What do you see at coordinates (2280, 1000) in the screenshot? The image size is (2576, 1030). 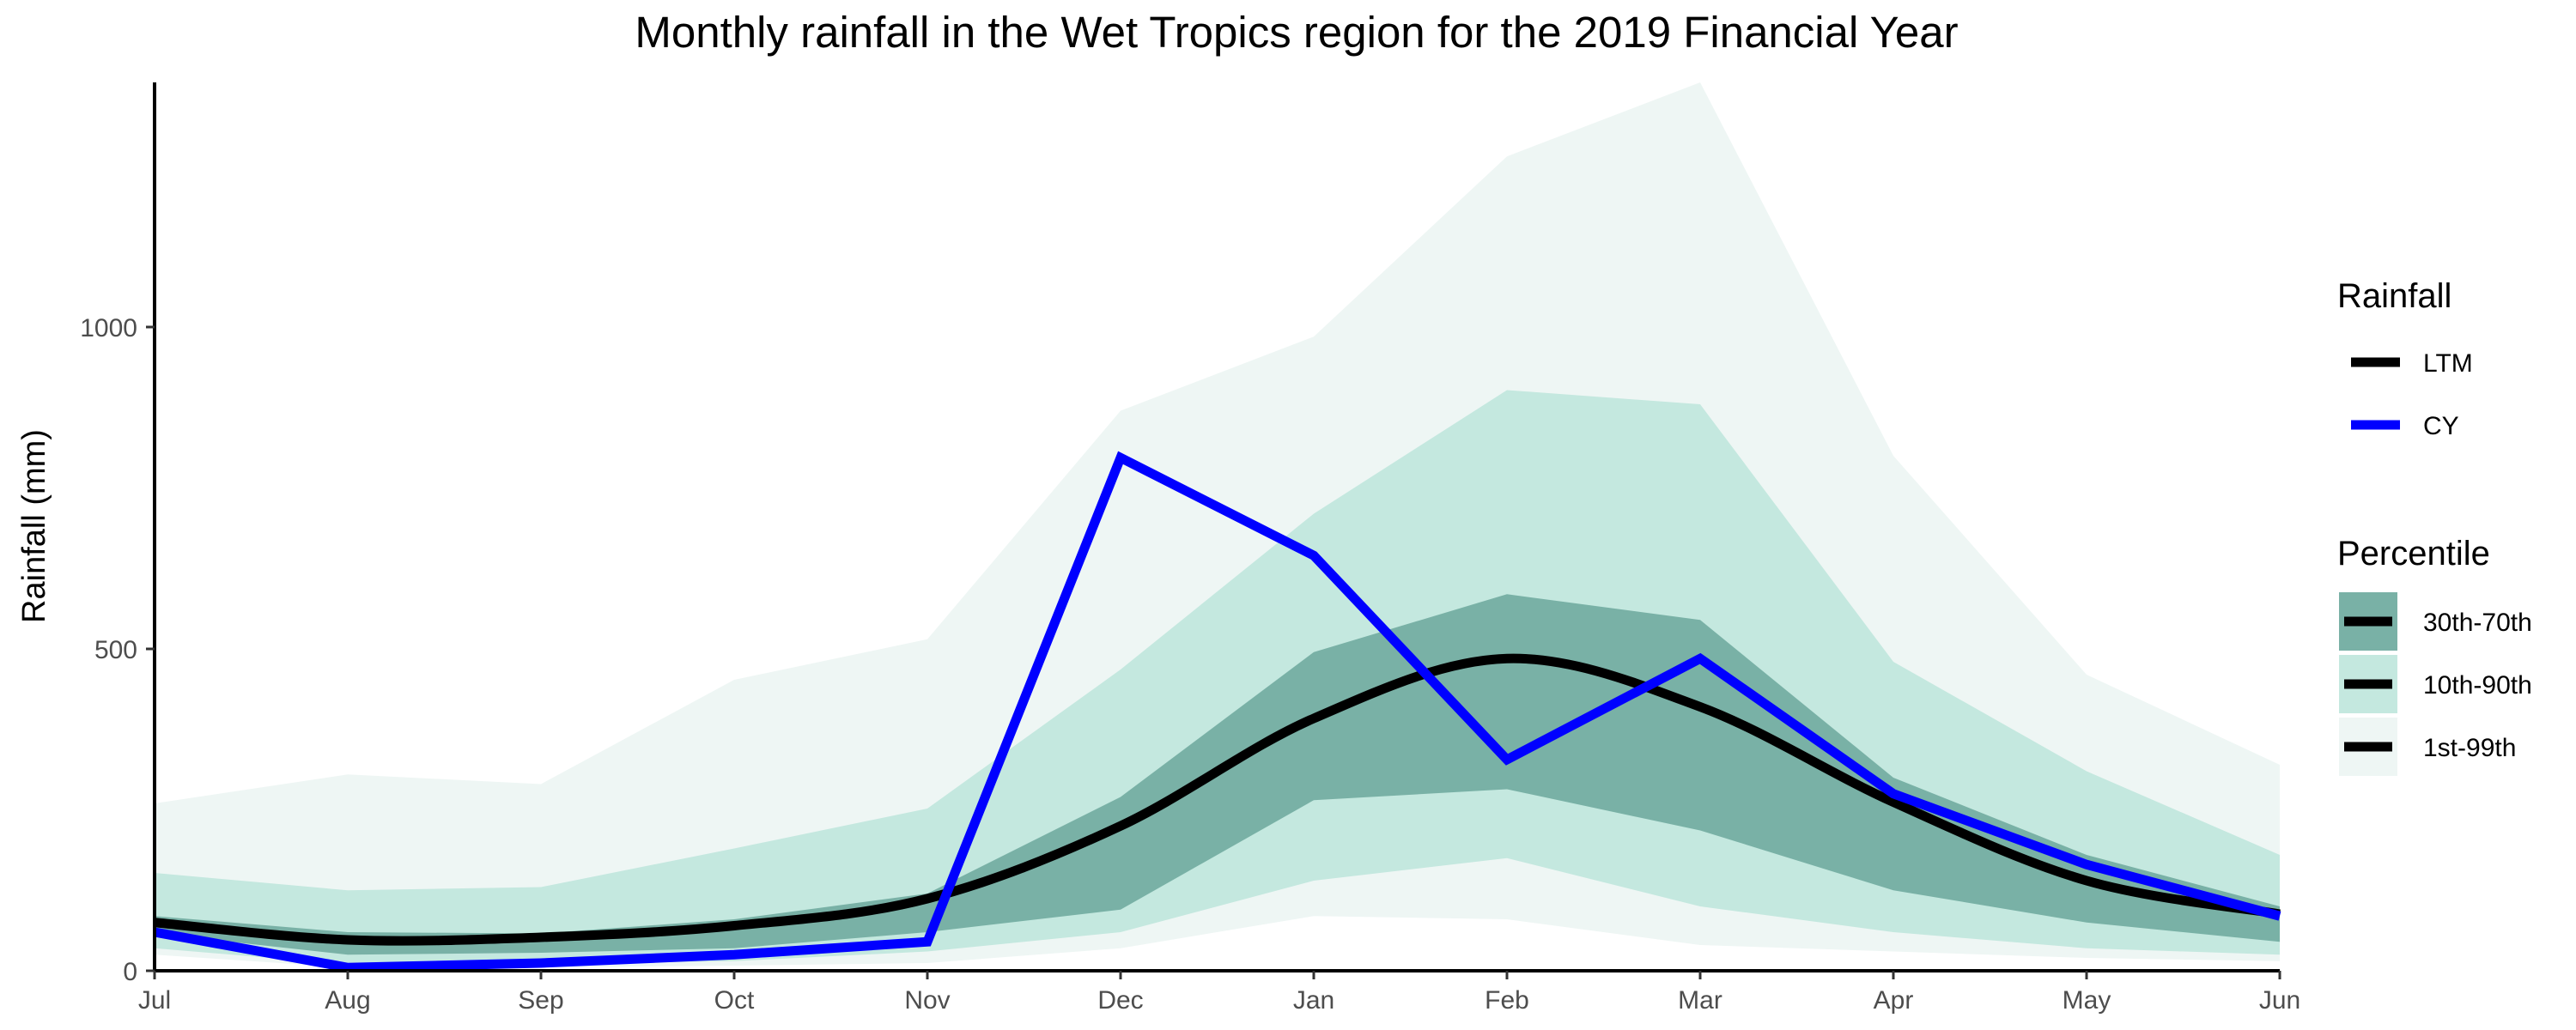 I see `x-tick-label: Jun` at bounding box center [2280, 1000].